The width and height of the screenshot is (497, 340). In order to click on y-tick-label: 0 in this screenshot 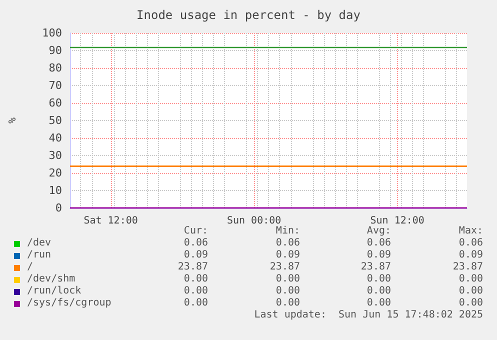, I will do `click(58, 208)`.